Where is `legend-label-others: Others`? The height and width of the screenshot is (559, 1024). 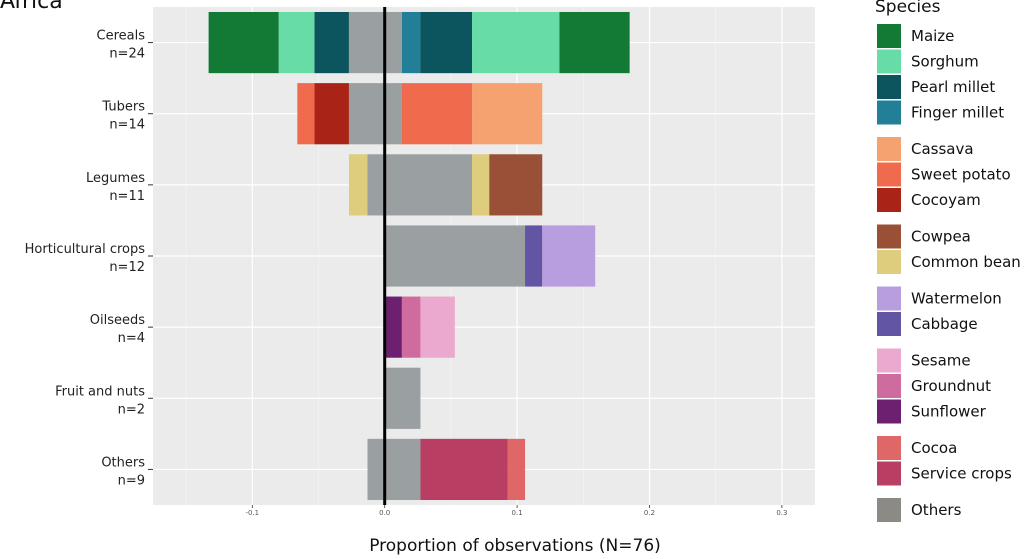
legend-label-others: Others is located at coordinates (936, 510).